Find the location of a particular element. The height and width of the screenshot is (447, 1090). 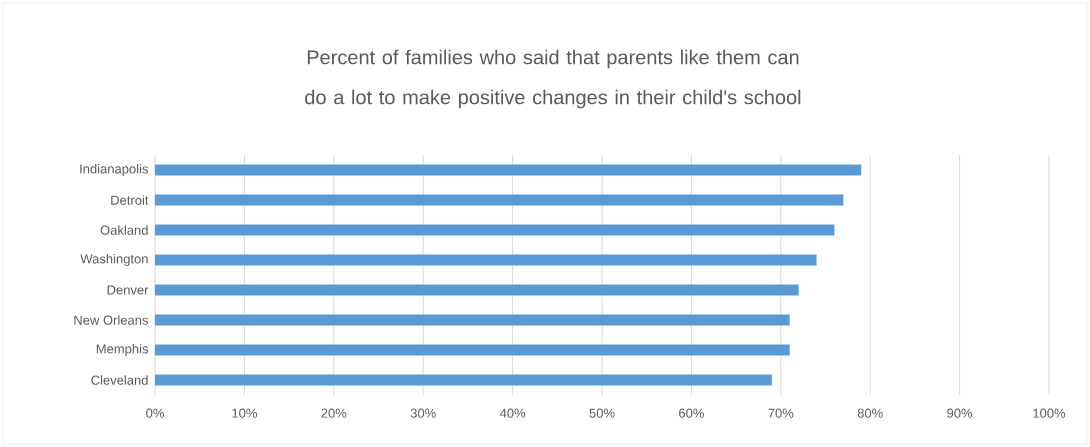

x-tick-label: 100% is located at coordinates (1049, 413).